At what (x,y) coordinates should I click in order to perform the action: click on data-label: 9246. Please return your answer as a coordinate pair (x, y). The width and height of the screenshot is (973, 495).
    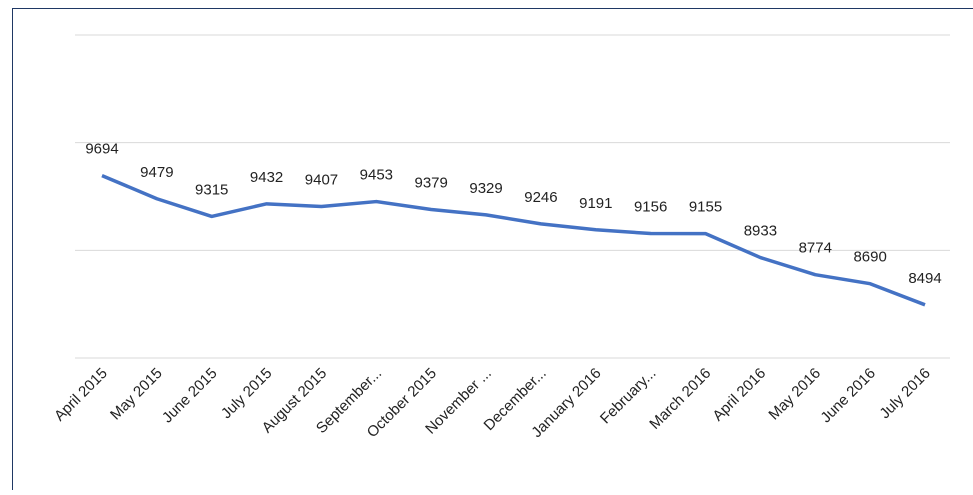
    Looking at the image, I should click on (540, 197).